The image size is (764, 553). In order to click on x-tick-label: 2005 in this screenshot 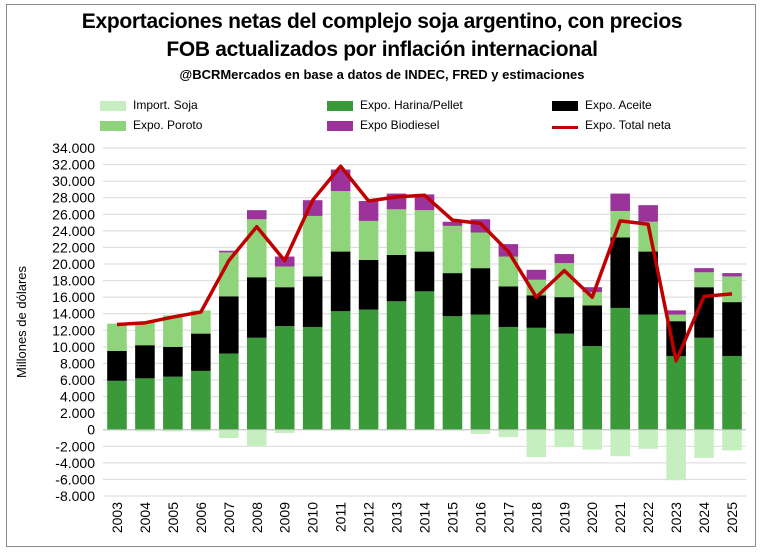, I will do `click(173, 517)`.